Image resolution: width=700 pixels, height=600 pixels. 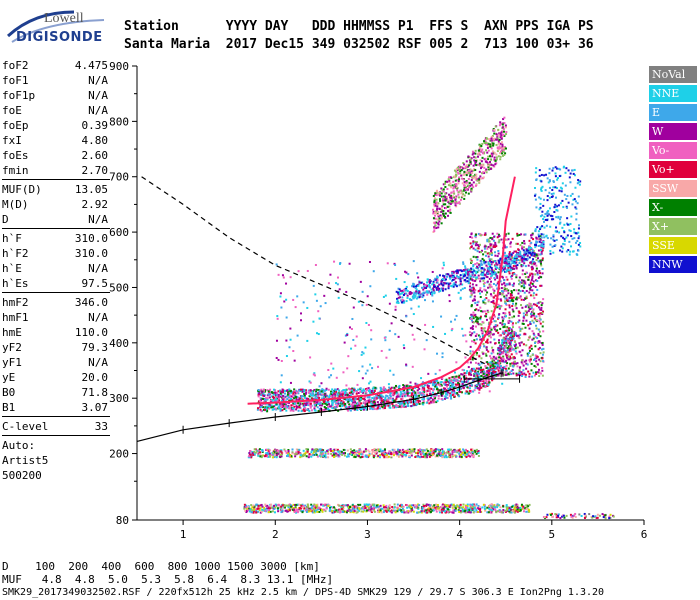 What do you see at coordinates (95, 283) in the screenshot?
I see `param-value: 97.5` at bounding box center [95, 283].